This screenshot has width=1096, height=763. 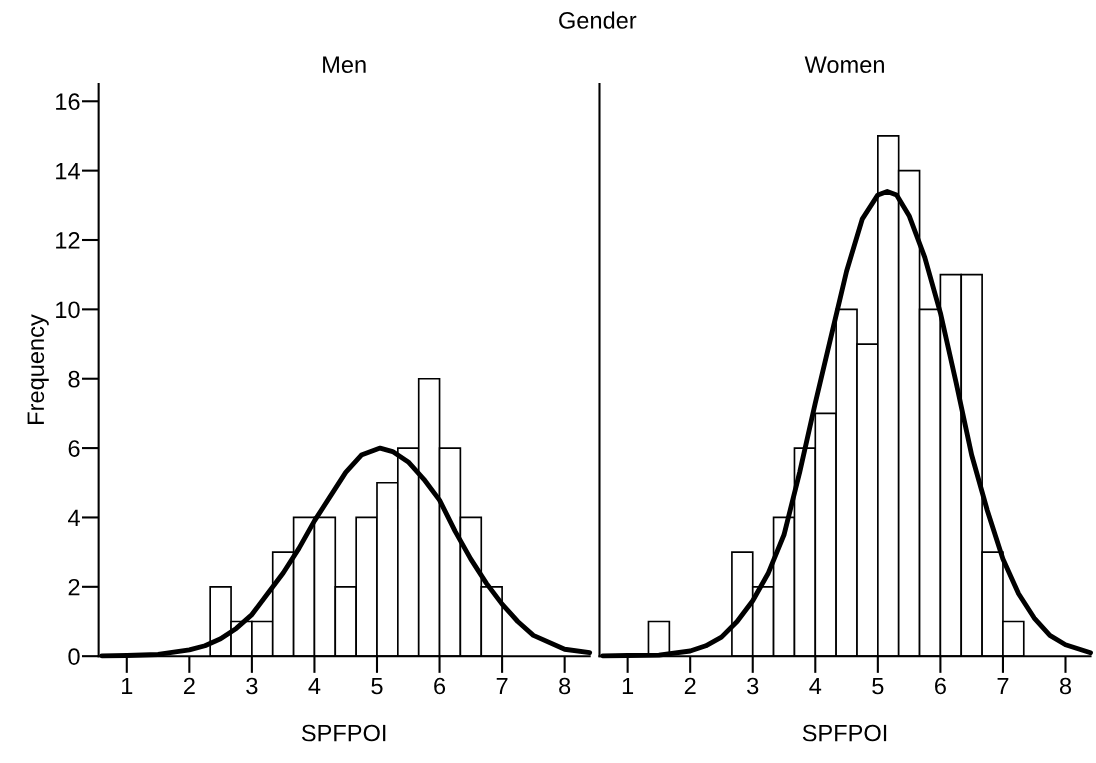 I want to click on text: Gender, so click(x=598, y=20).